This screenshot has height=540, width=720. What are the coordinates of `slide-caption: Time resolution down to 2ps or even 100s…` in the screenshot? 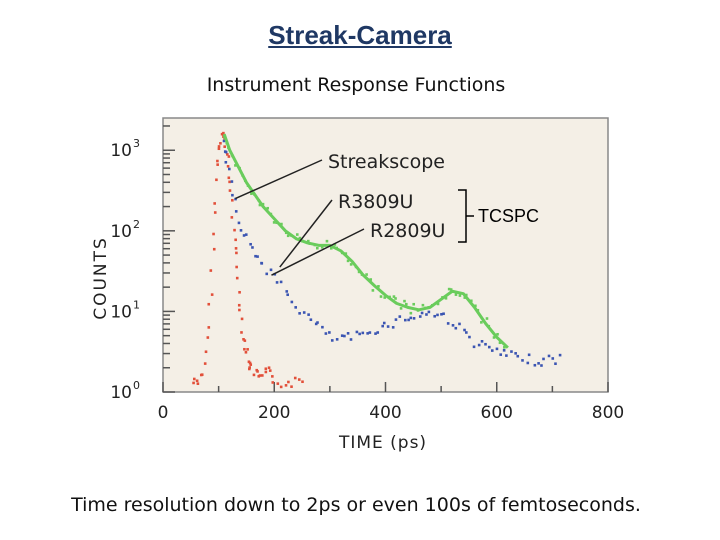 It's located at (356, 505).